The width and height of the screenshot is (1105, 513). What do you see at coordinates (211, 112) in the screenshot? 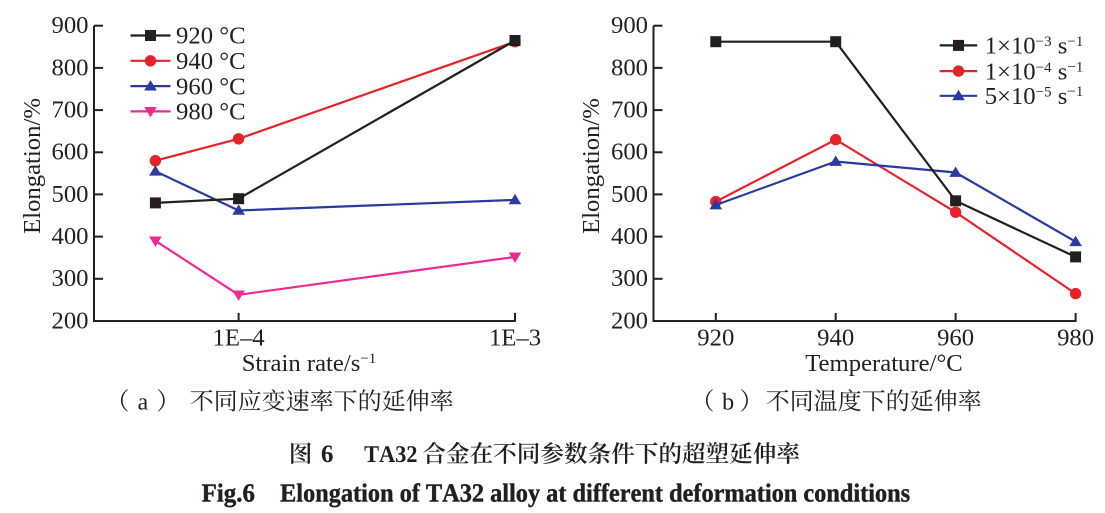
I see `svg-text: 980 °C` at bounding box center [211, 112].